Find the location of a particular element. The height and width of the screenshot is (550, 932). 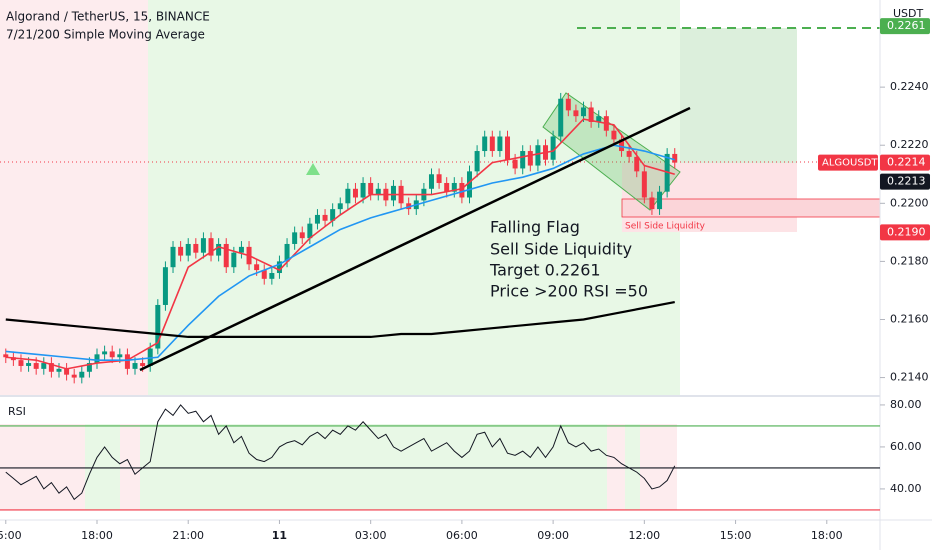

x-tick-label: 03:00 is located at coordinates (371, 535).